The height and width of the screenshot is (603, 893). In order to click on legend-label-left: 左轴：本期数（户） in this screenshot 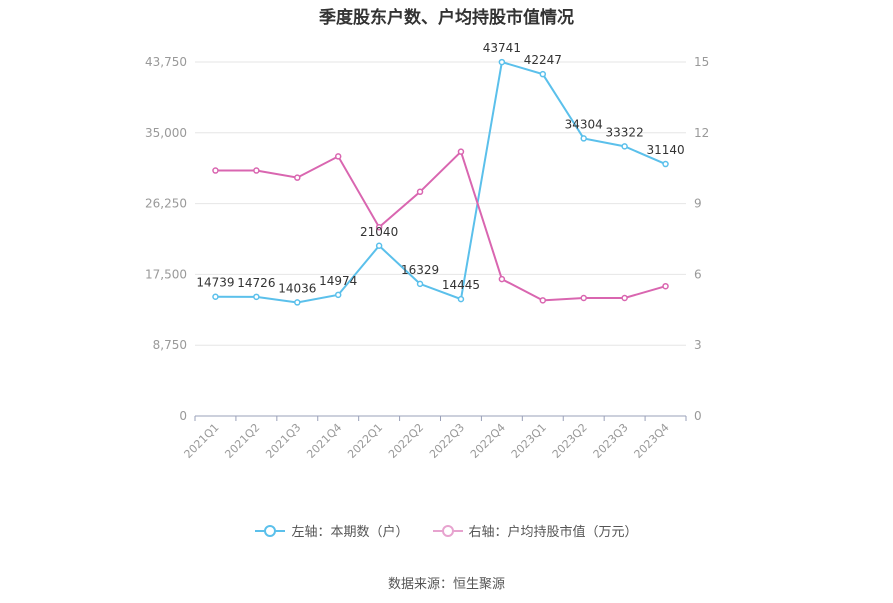, I will do `click(350, 532)`.